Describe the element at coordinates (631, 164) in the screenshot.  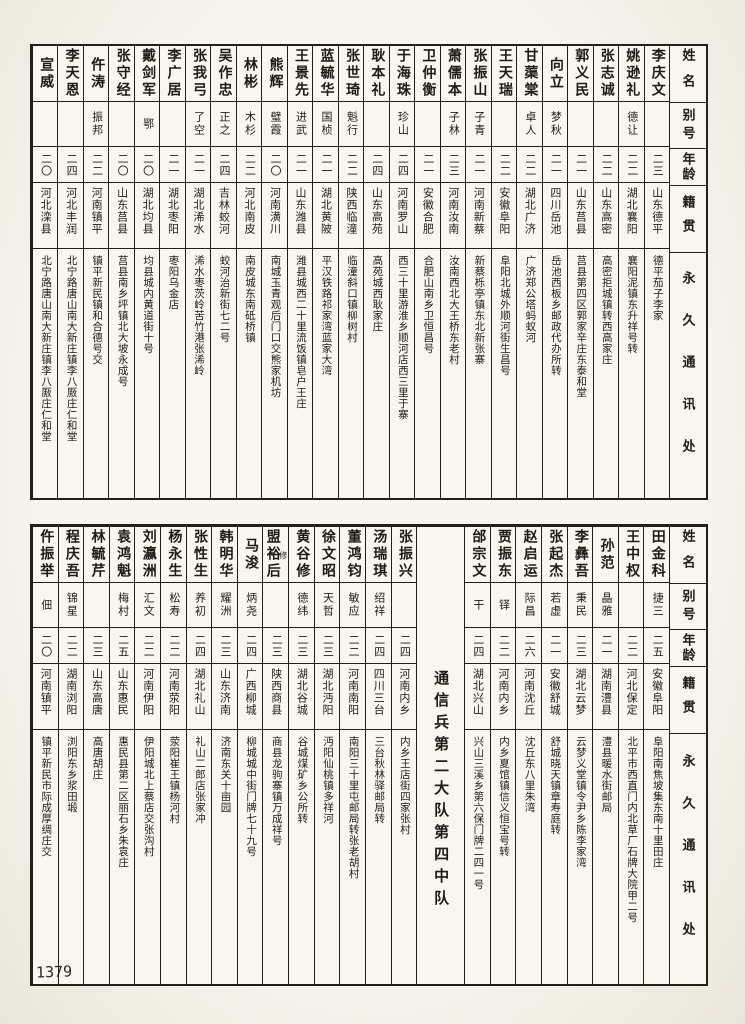
I see `person-age: 二二` at that location.